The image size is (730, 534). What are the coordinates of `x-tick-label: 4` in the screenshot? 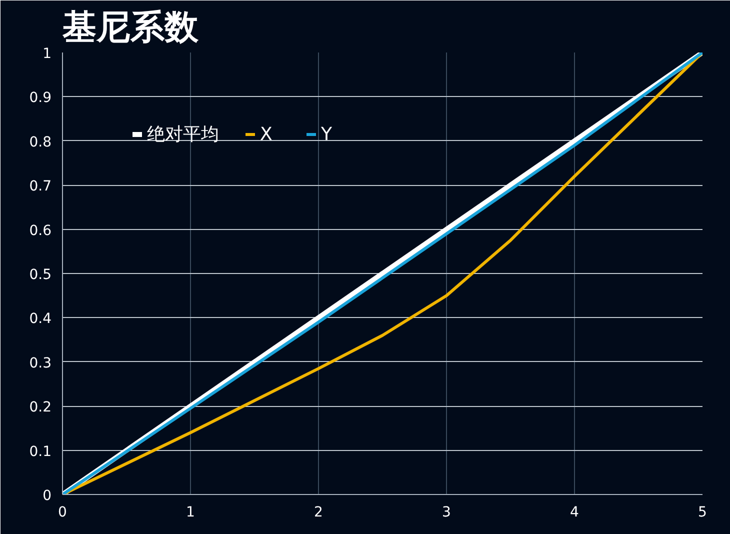 It's located at (575, 512).